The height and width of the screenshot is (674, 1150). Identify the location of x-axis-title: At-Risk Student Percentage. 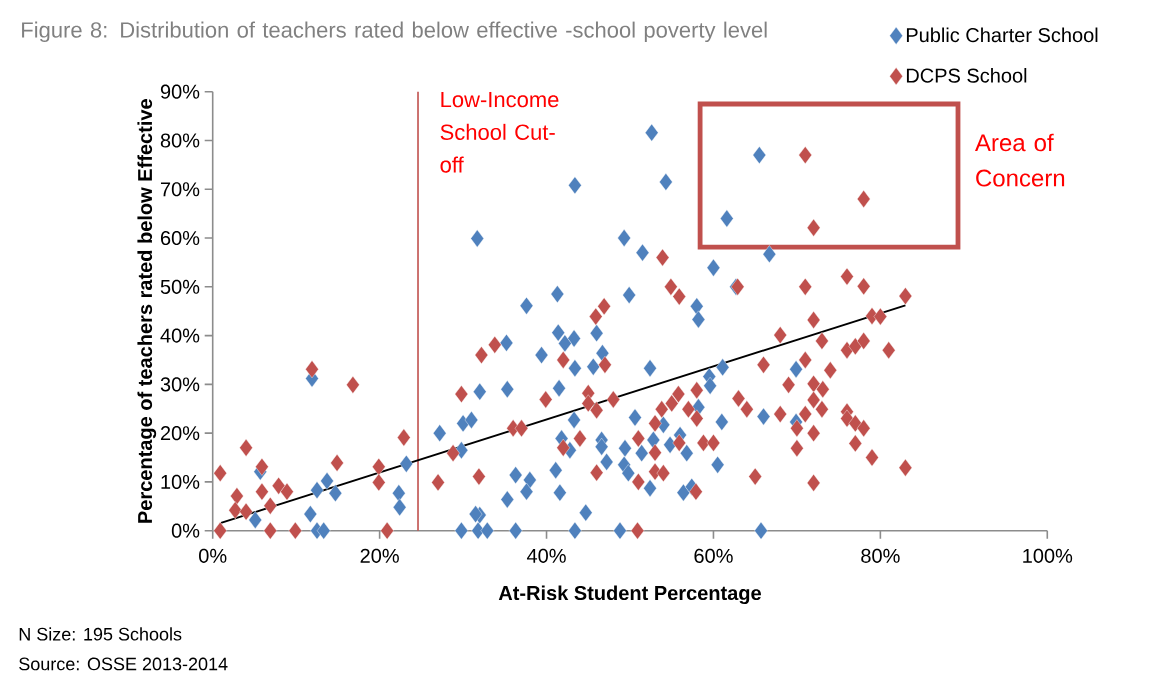
(629, 595).